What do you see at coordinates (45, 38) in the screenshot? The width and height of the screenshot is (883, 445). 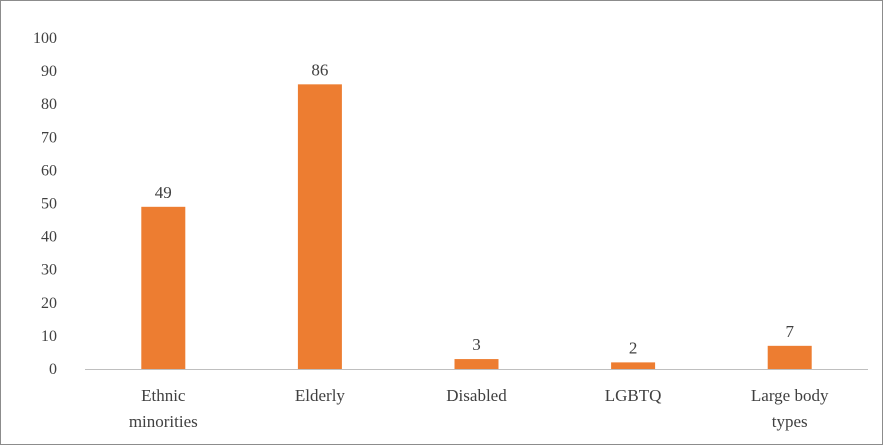 I see `y-tick-label: 100` at bounding box center [45, 38].